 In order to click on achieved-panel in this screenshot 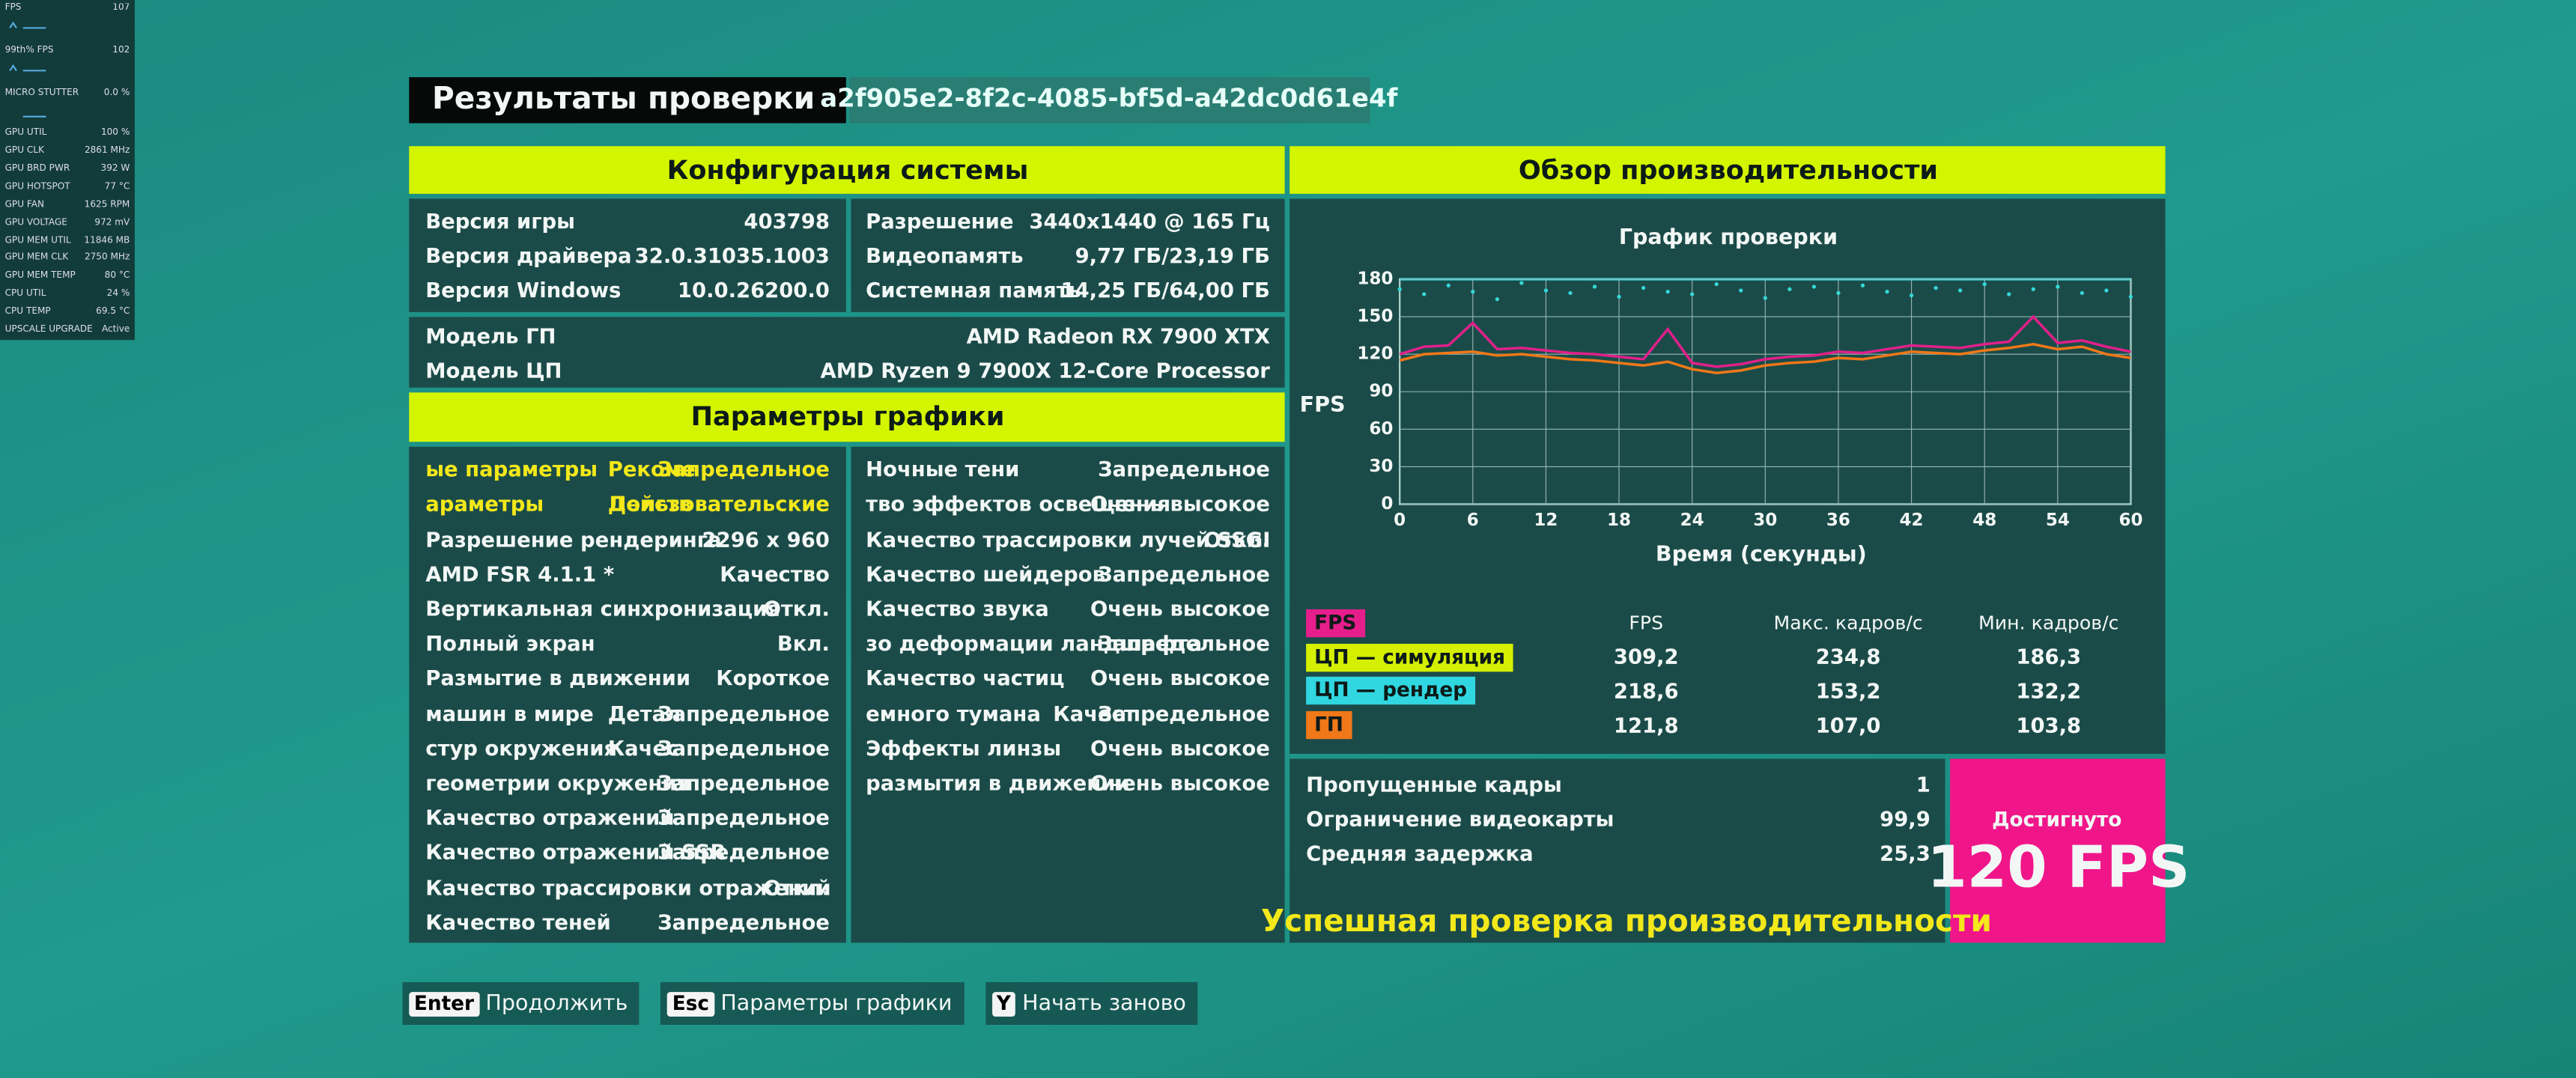, I will do `click(2058, 850)`.